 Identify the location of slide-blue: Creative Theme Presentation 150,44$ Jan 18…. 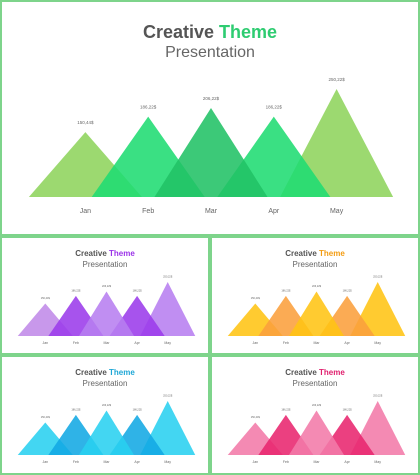
(105, 415).